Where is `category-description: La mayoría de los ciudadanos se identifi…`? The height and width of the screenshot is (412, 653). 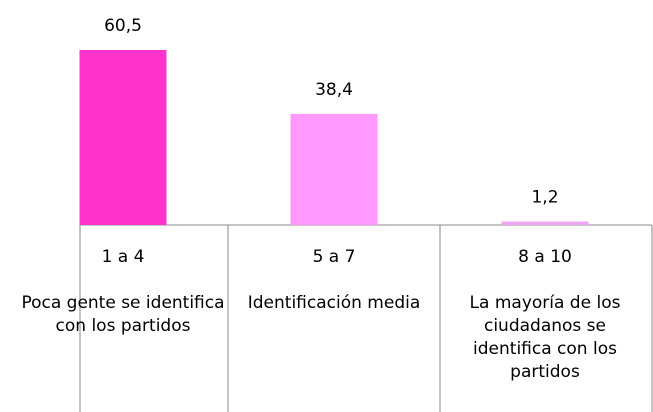
category-description: La mayoría de los ciudadanos se identifi… is located at coordinates (545, 337).